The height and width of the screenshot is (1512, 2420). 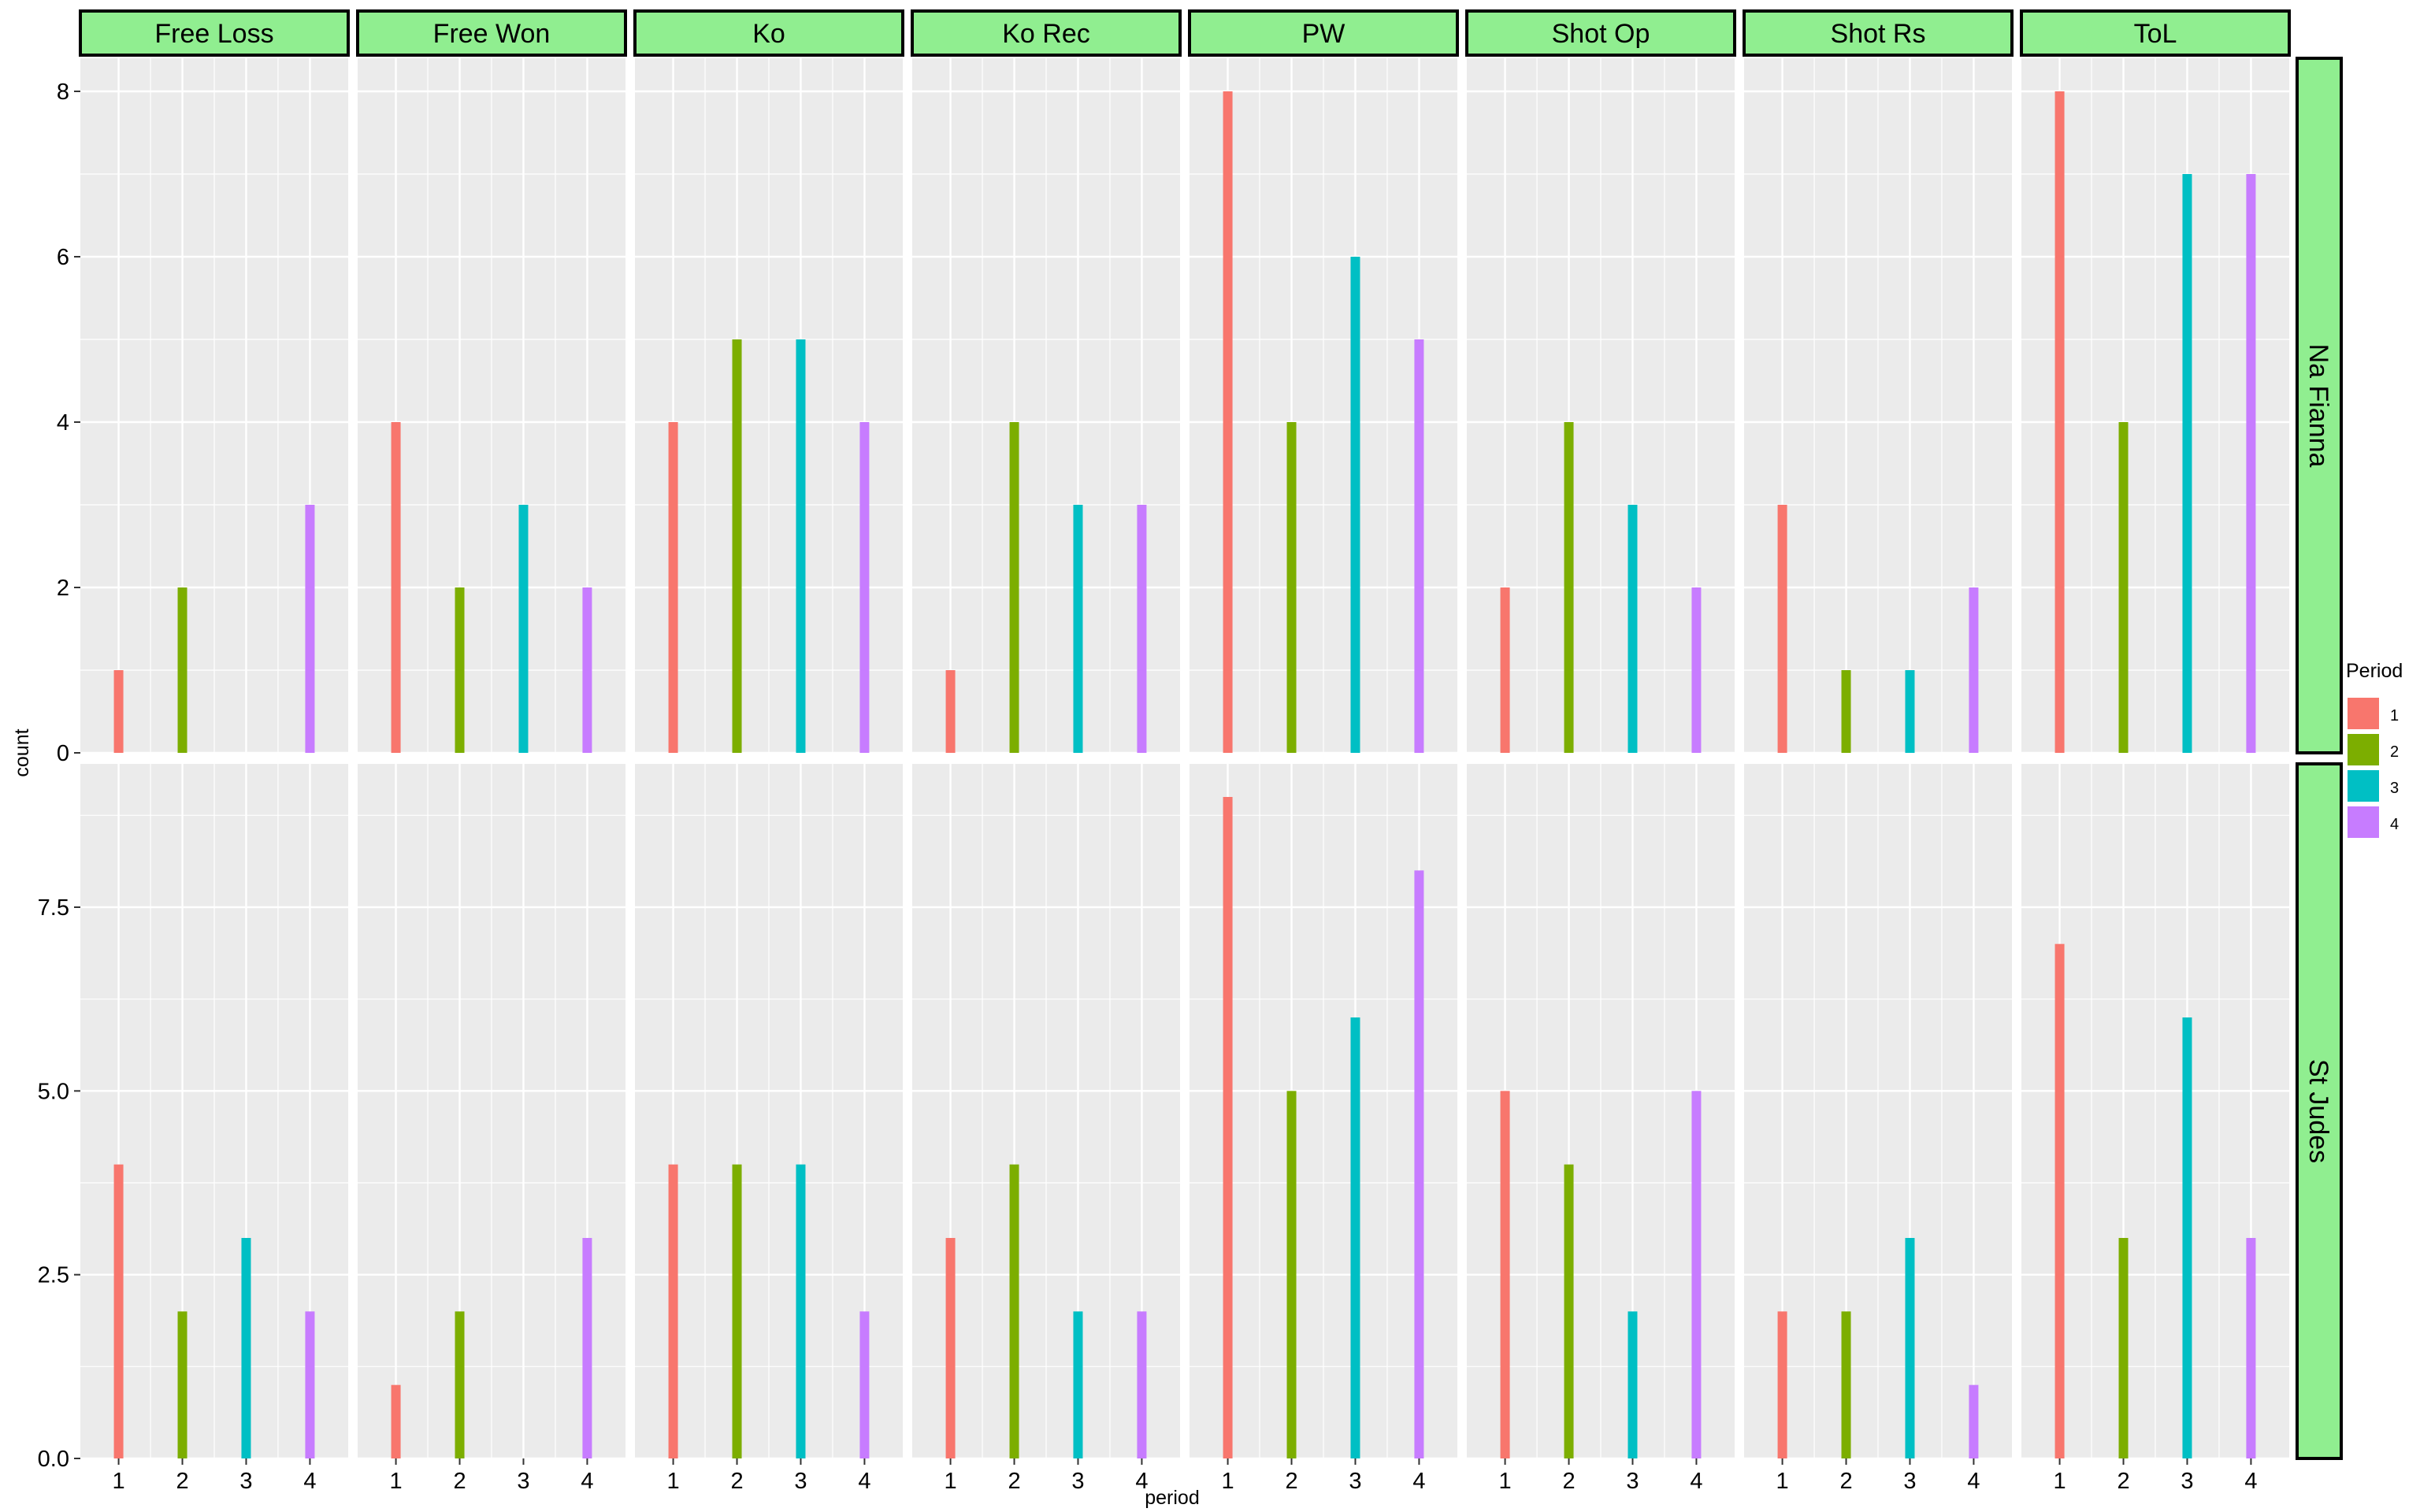 What do you see at coordinates (1878, 34) in the screenshot?
I see `strip-label-shot-rs: Shot Rs` at bounding box center [1878, 34].